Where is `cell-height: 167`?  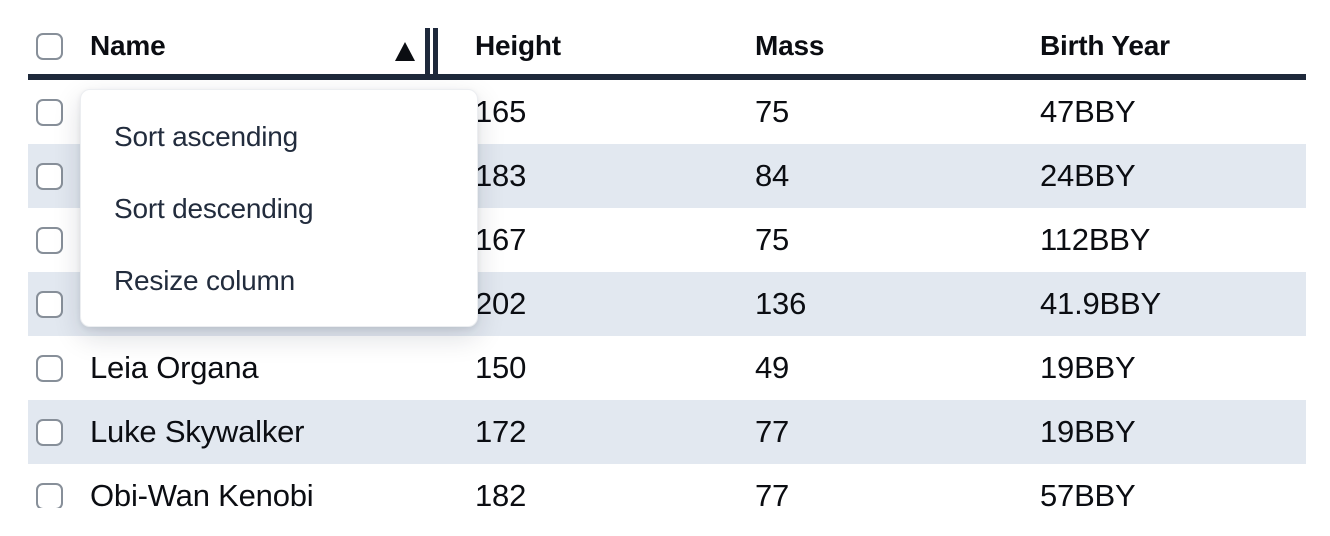
cell-height: 167 is located at coordinates (501, 239).